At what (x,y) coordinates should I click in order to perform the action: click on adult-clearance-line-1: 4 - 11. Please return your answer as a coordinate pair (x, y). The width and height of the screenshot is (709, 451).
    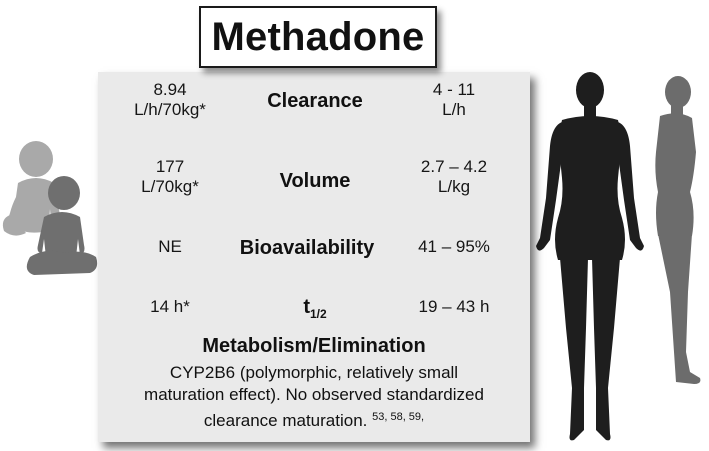
    Looking at the image, I should click on (454, 89).